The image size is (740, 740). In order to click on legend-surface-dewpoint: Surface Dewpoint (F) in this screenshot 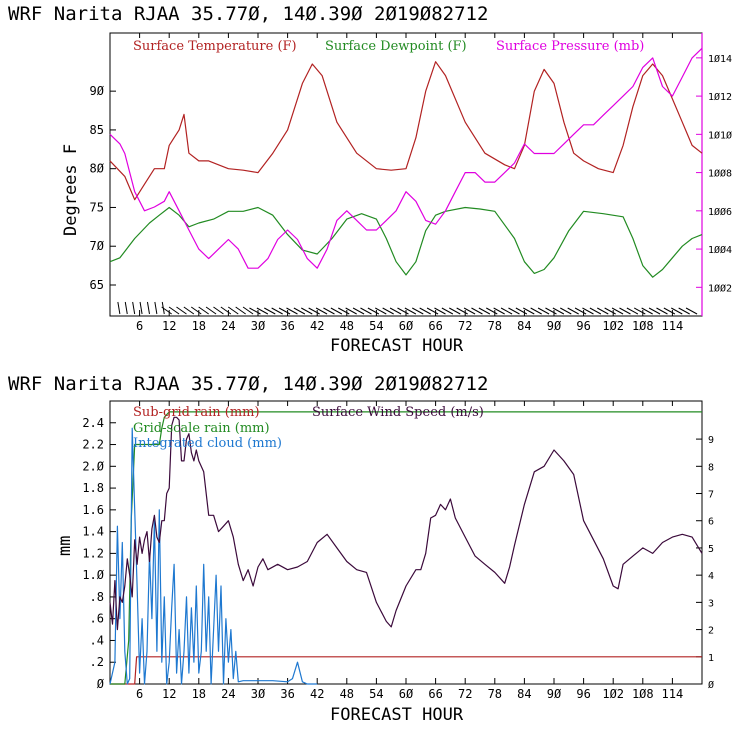, I will do `click(396, 46)`.